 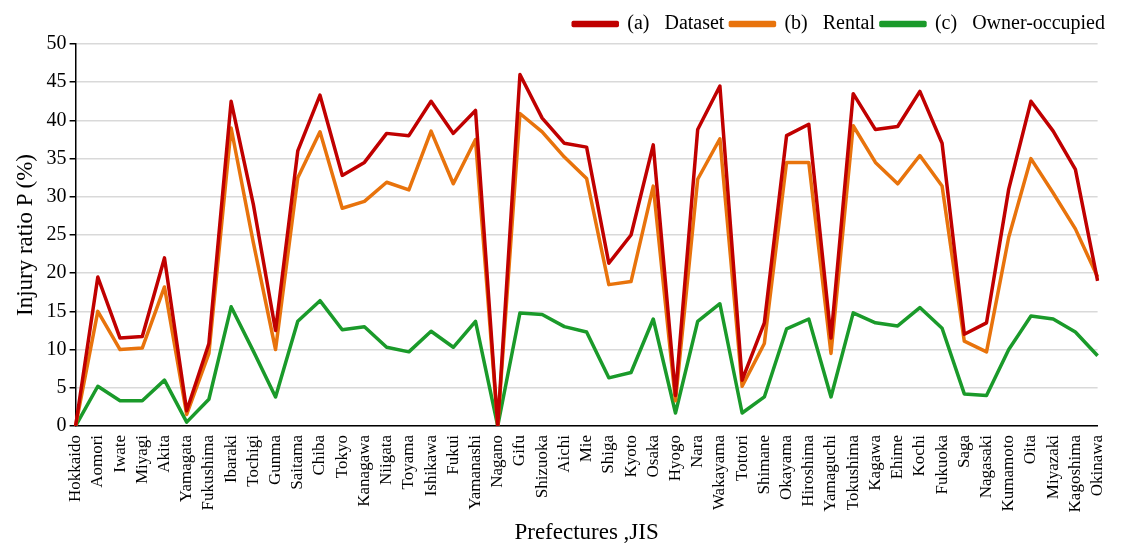 I want to click on x-tick-label: Saga, so click(x=963, y=451).